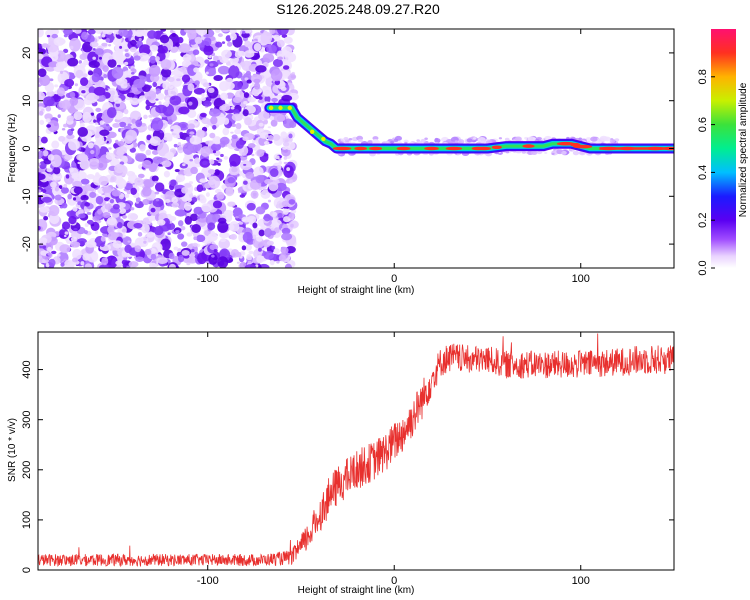 The width and height of the screenshot is (750, 600). I want to click on snr-x-tick-label: -100, so click(208, 581).